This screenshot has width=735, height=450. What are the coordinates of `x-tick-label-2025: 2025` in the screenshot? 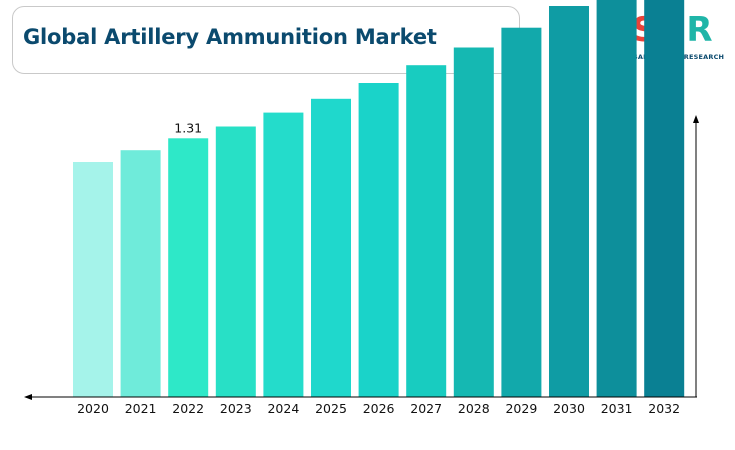 It's located at (331, 408).